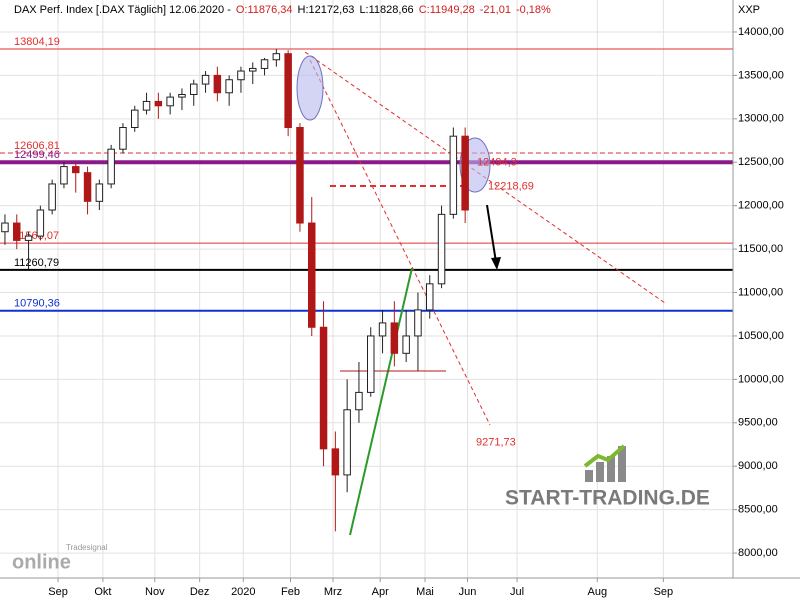  Describe the element at coordinates (758, 510) in the screenshot. I see `y-tick-label: 8500,00` at that location.